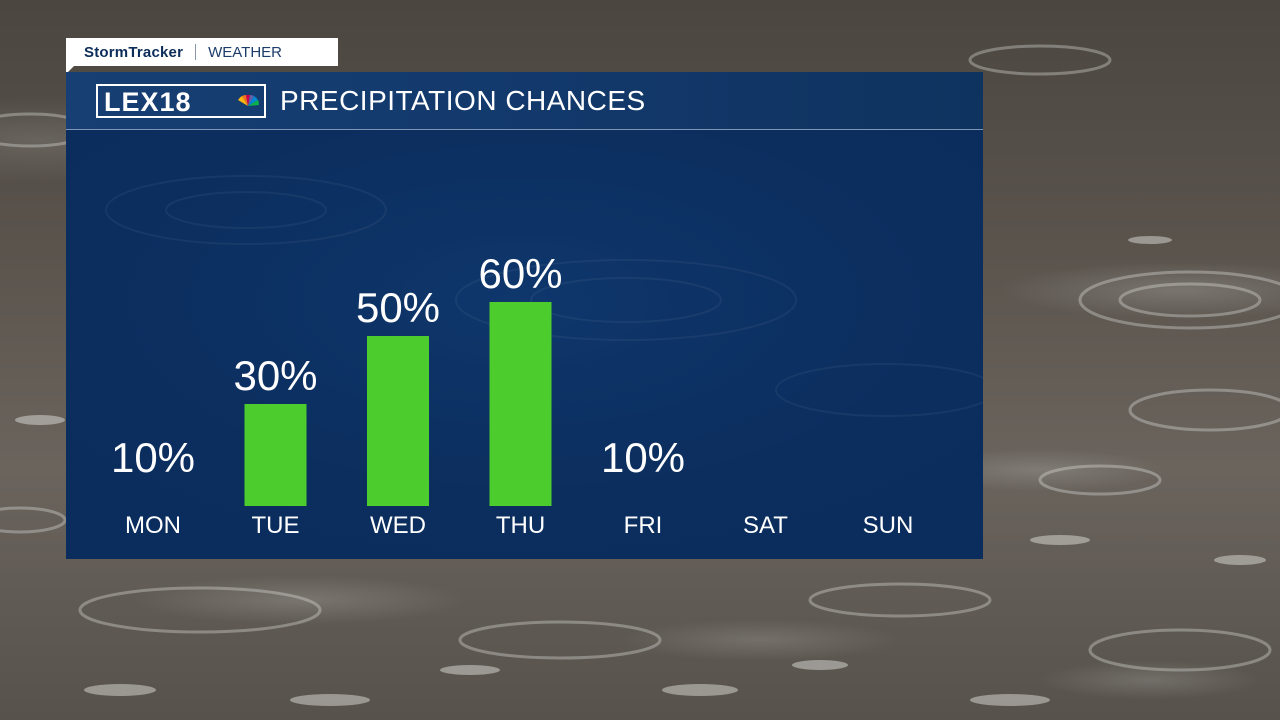 Image resolution: width=1280 pixels, height=720 pixels. Describe the element at coordinates (153, 525) in the screenshot. I see `day-label-mon: MON` at that location.